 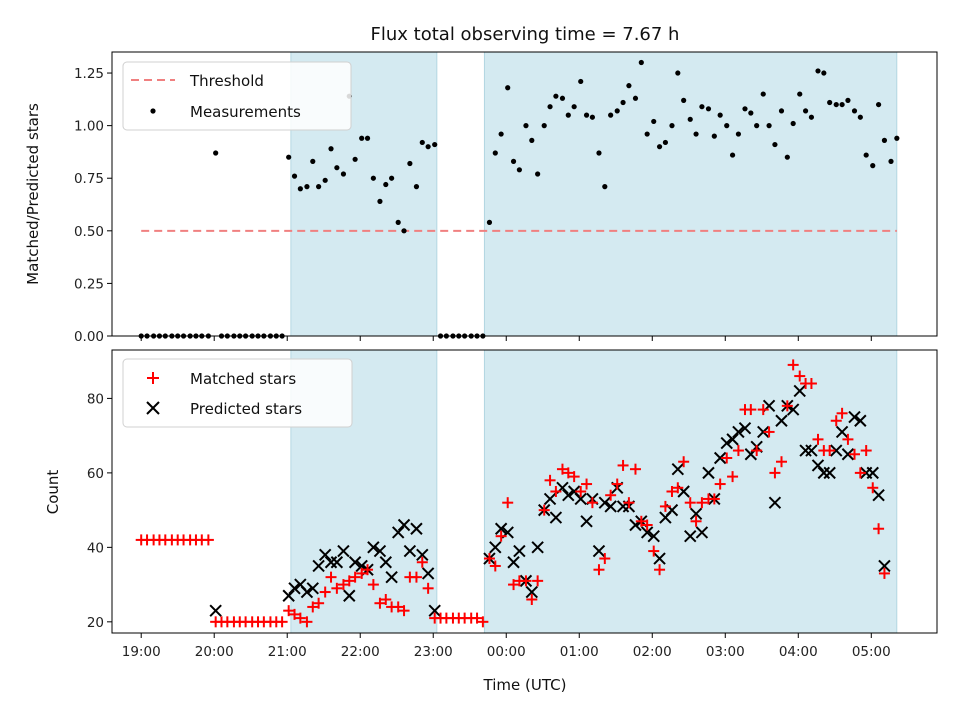 What do you see at coordinates (506, 652) in the screenshot?
I see `x-tick-label: 00:00` at bounding box center [506, 652].